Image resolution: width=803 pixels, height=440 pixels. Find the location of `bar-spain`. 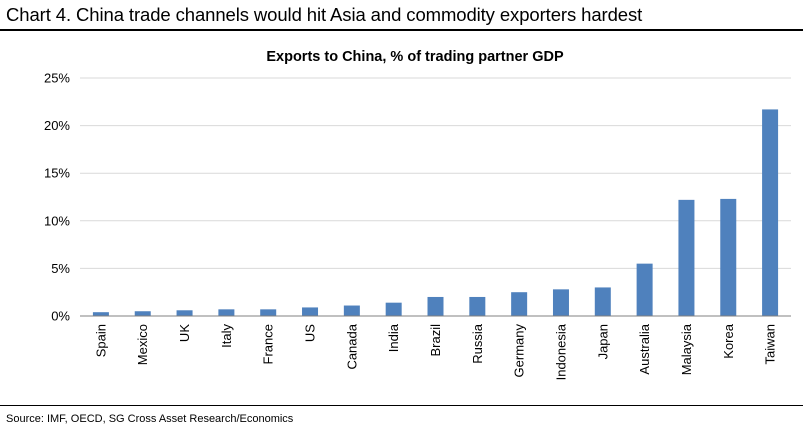

bar-spain is located at coordinates (100, 314).